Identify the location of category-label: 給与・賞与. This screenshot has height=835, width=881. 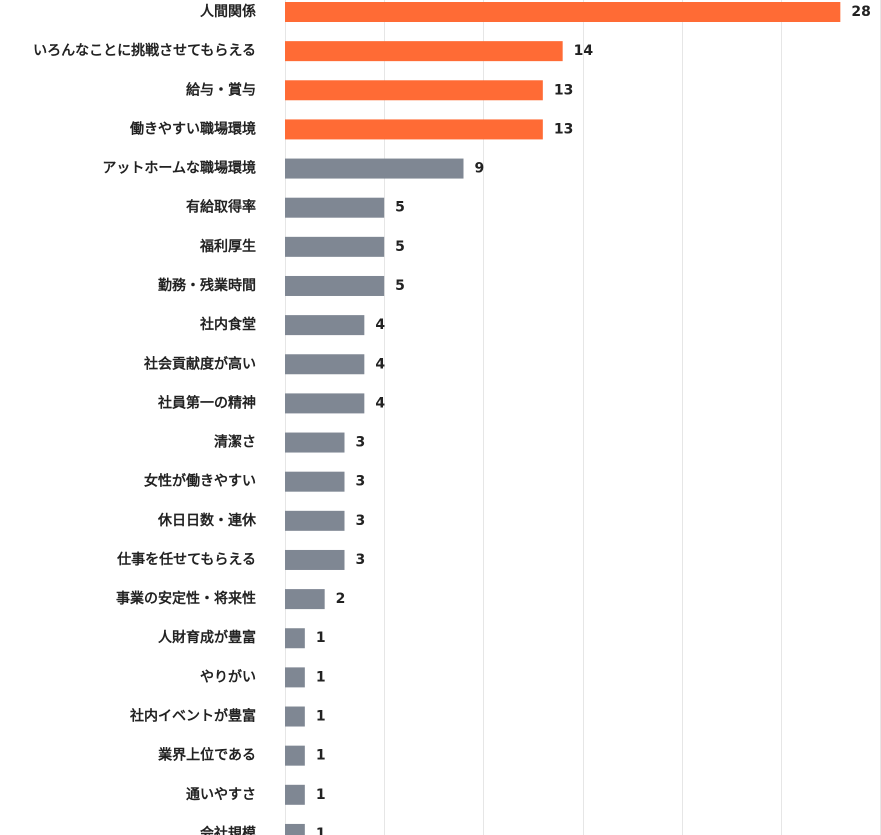
(221, 89).